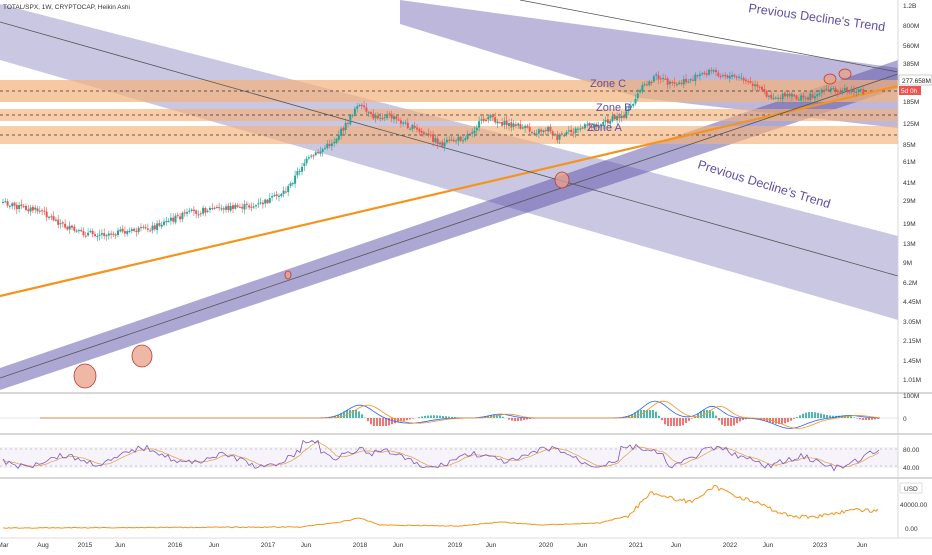  I want to click on time-tick: 2019, so click(455, 545).